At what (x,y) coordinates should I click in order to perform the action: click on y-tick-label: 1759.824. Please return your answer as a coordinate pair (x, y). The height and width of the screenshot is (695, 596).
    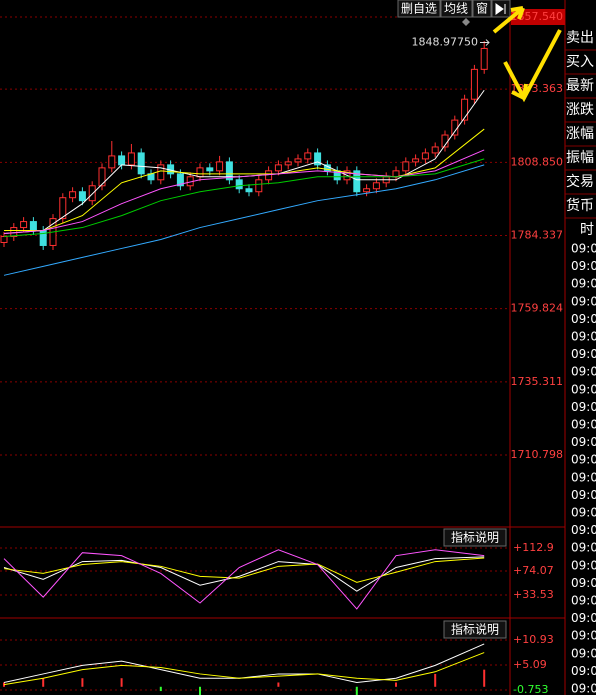
    Looking at the image, I should click on (537, 308).